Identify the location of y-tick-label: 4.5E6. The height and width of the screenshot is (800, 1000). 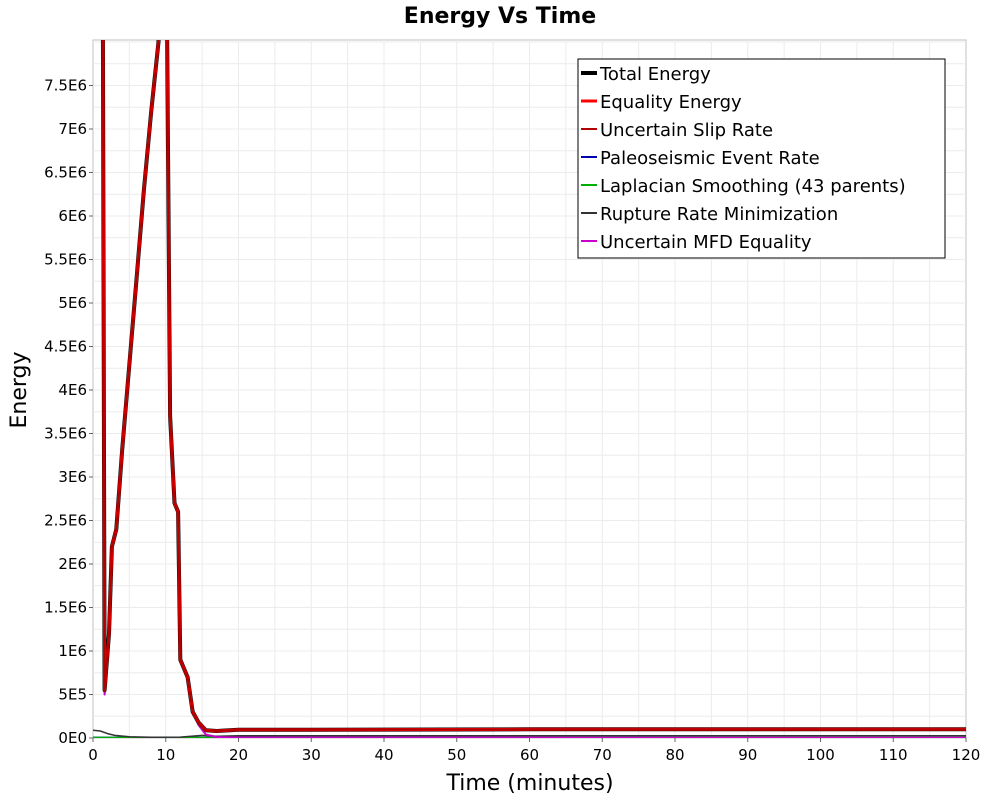
(65, 347).